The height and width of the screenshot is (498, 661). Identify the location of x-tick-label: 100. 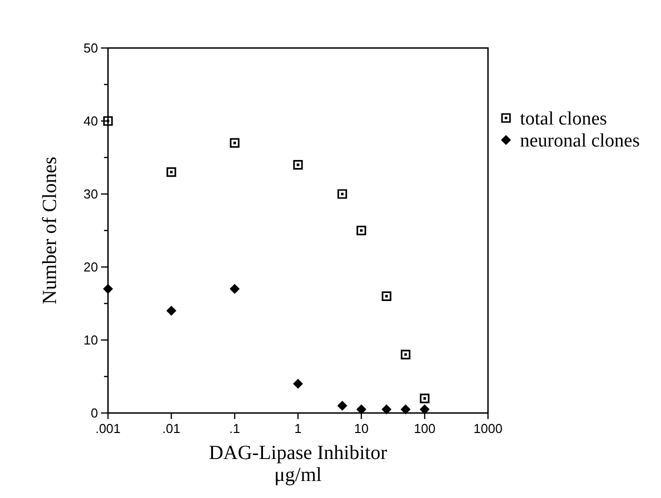
(425, 428).